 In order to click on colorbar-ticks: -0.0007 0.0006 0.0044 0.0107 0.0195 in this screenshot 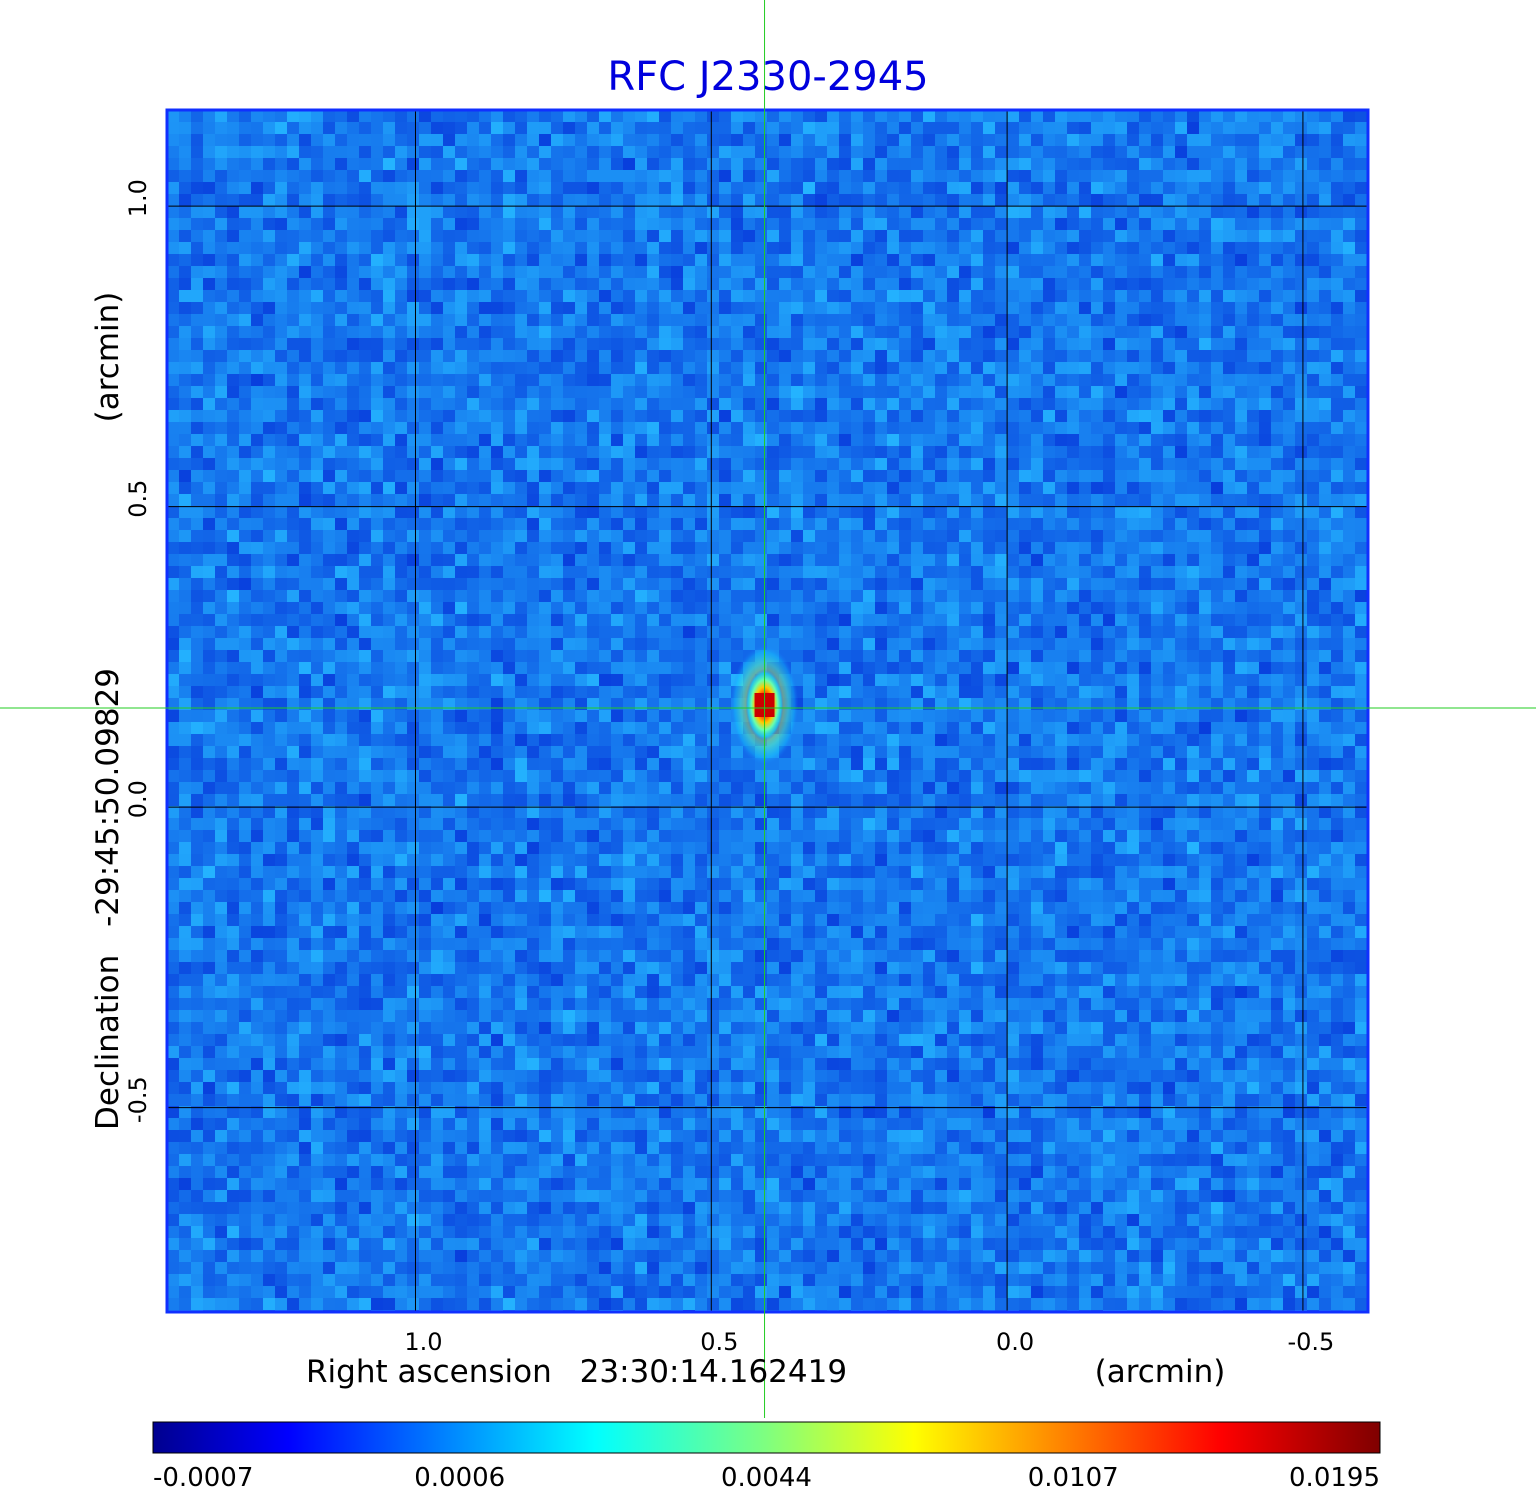, I will do `click(766, 1478)`.